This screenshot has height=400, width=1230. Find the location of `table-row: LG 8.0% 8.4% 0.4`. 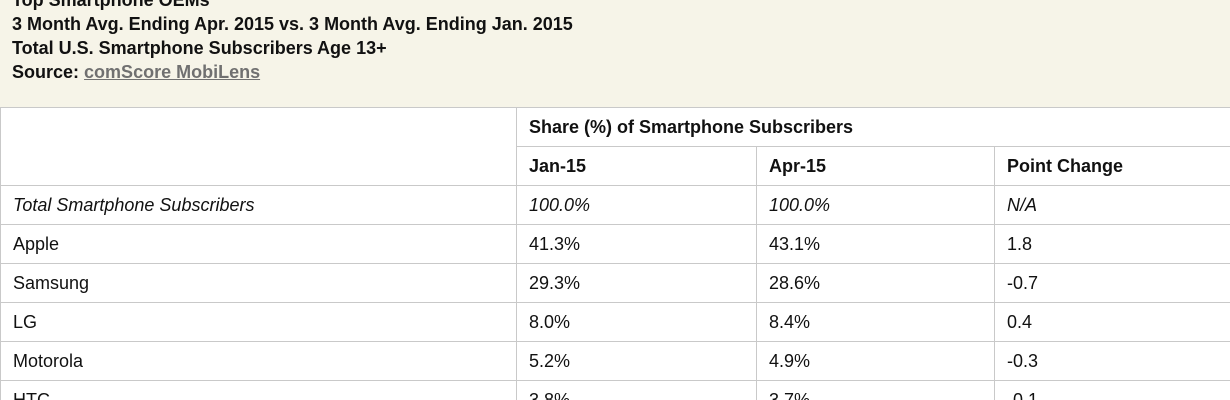

table-row: LG 8.0% 8.4% 0.4 is located at coordinates (615, 322).